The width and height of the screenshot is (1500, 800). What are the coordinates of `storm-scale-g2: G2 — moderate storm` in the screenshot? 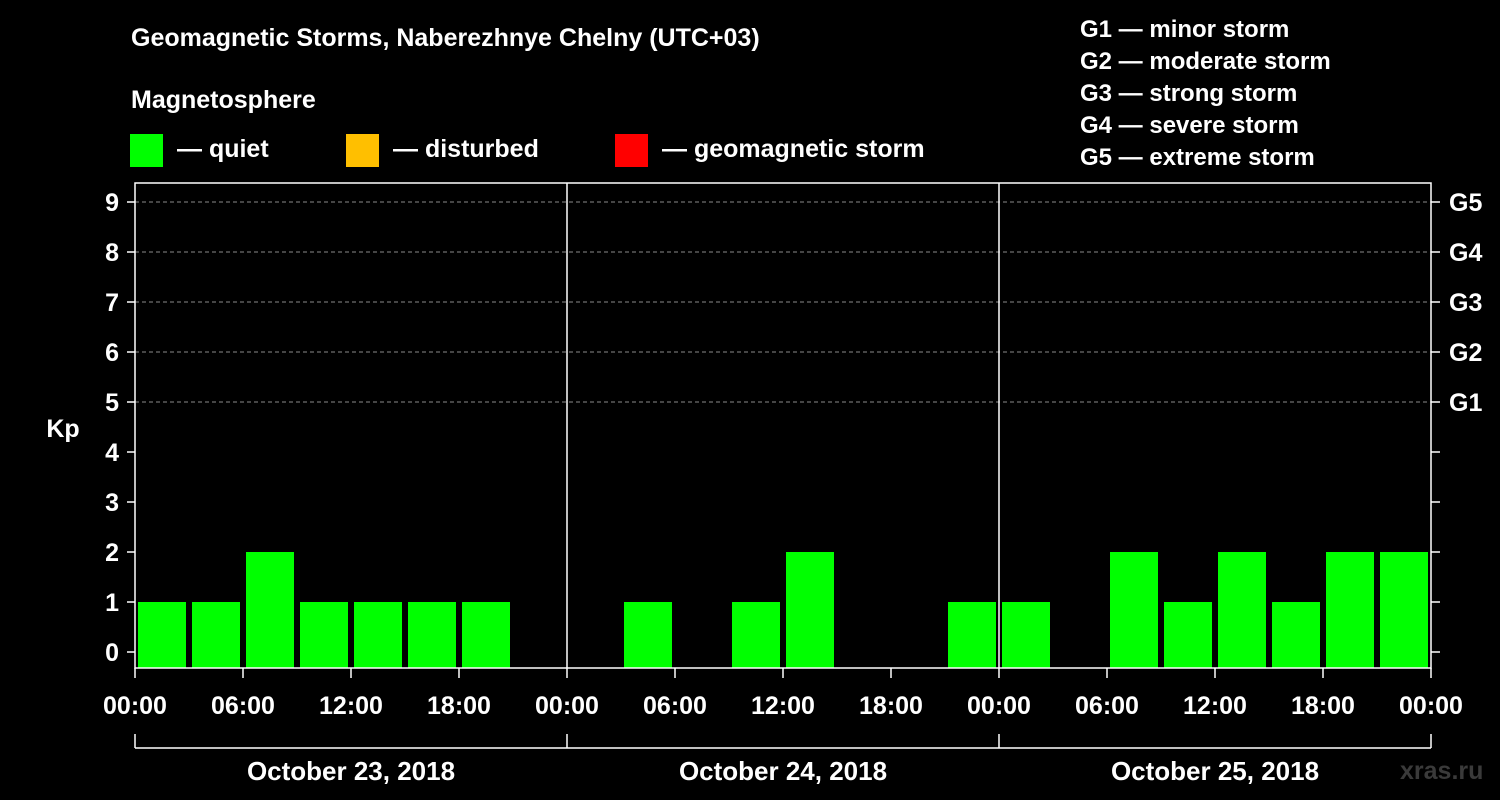 It's located at (1205, 61).